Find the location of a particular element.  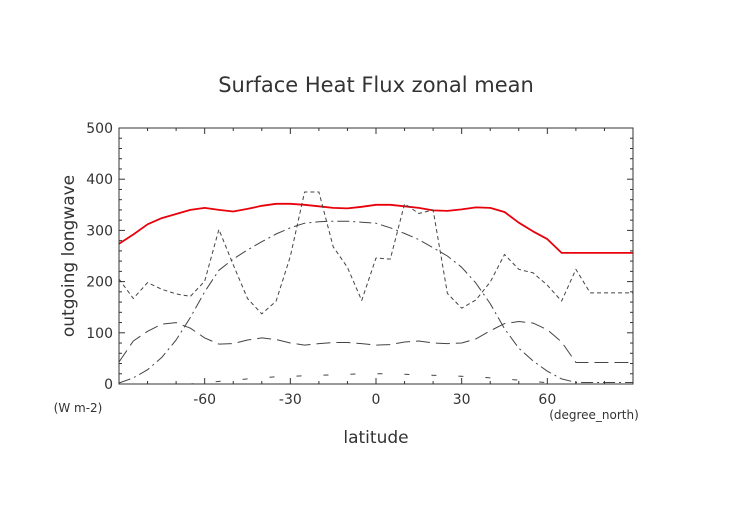

x-tick-label: 0 is located at coordinates (376, 400).